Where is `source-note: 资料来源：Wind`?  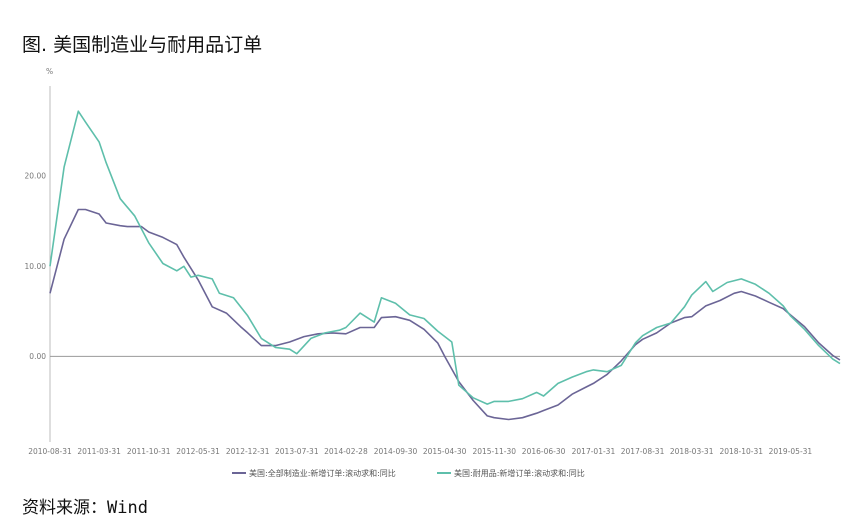 source-note: 资料来源：Wind is located at coordinates (85, 508).